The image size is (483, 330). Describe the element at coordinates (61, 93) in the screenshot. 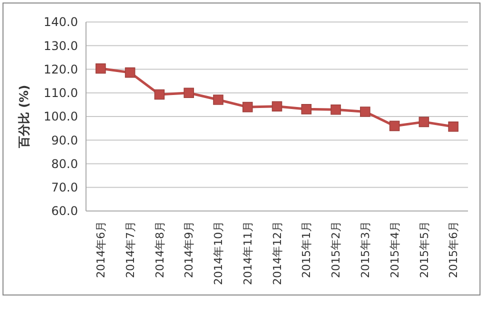

I see `y-tick-label: 110.0` at that location.